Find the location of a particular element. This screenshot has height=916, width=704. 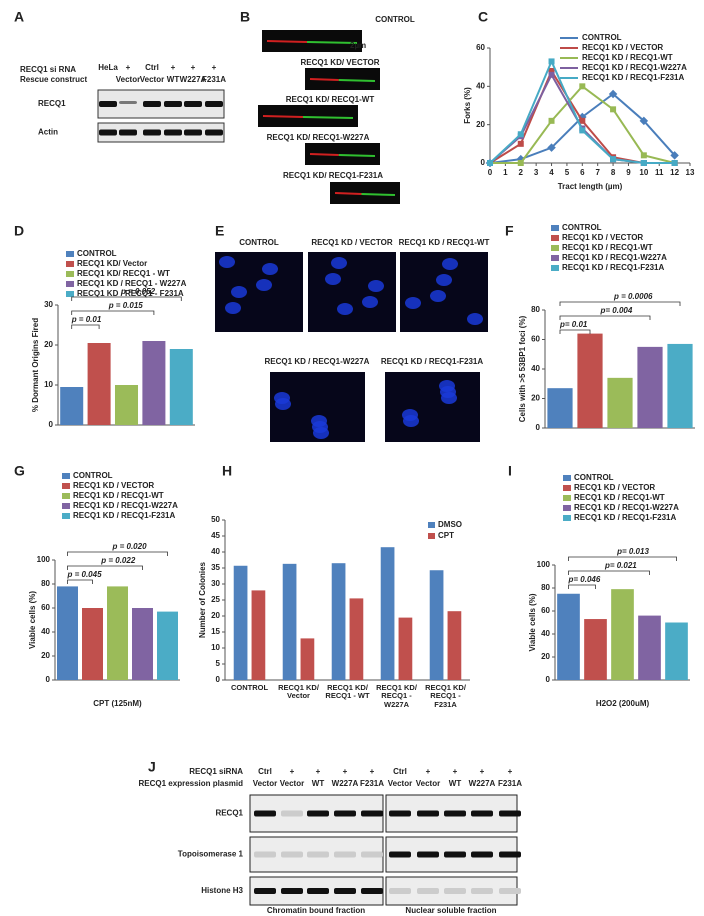

panel-letter: H is located at coordinates (227, 471).